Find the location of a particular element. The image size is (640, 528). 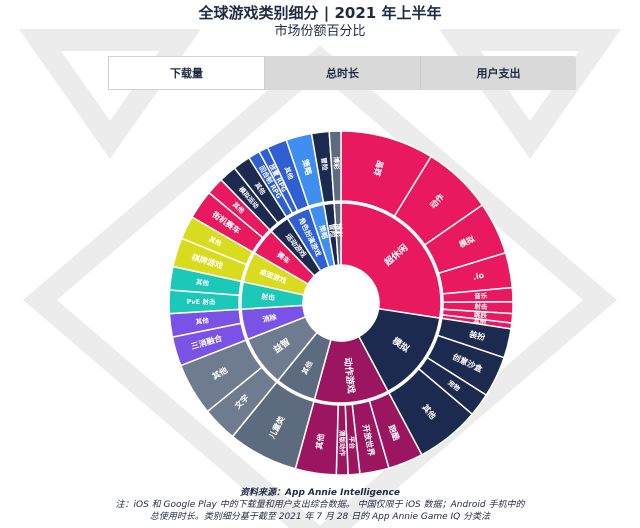

outer-label-2-2: 平台 is located at coordinates (352, 443).